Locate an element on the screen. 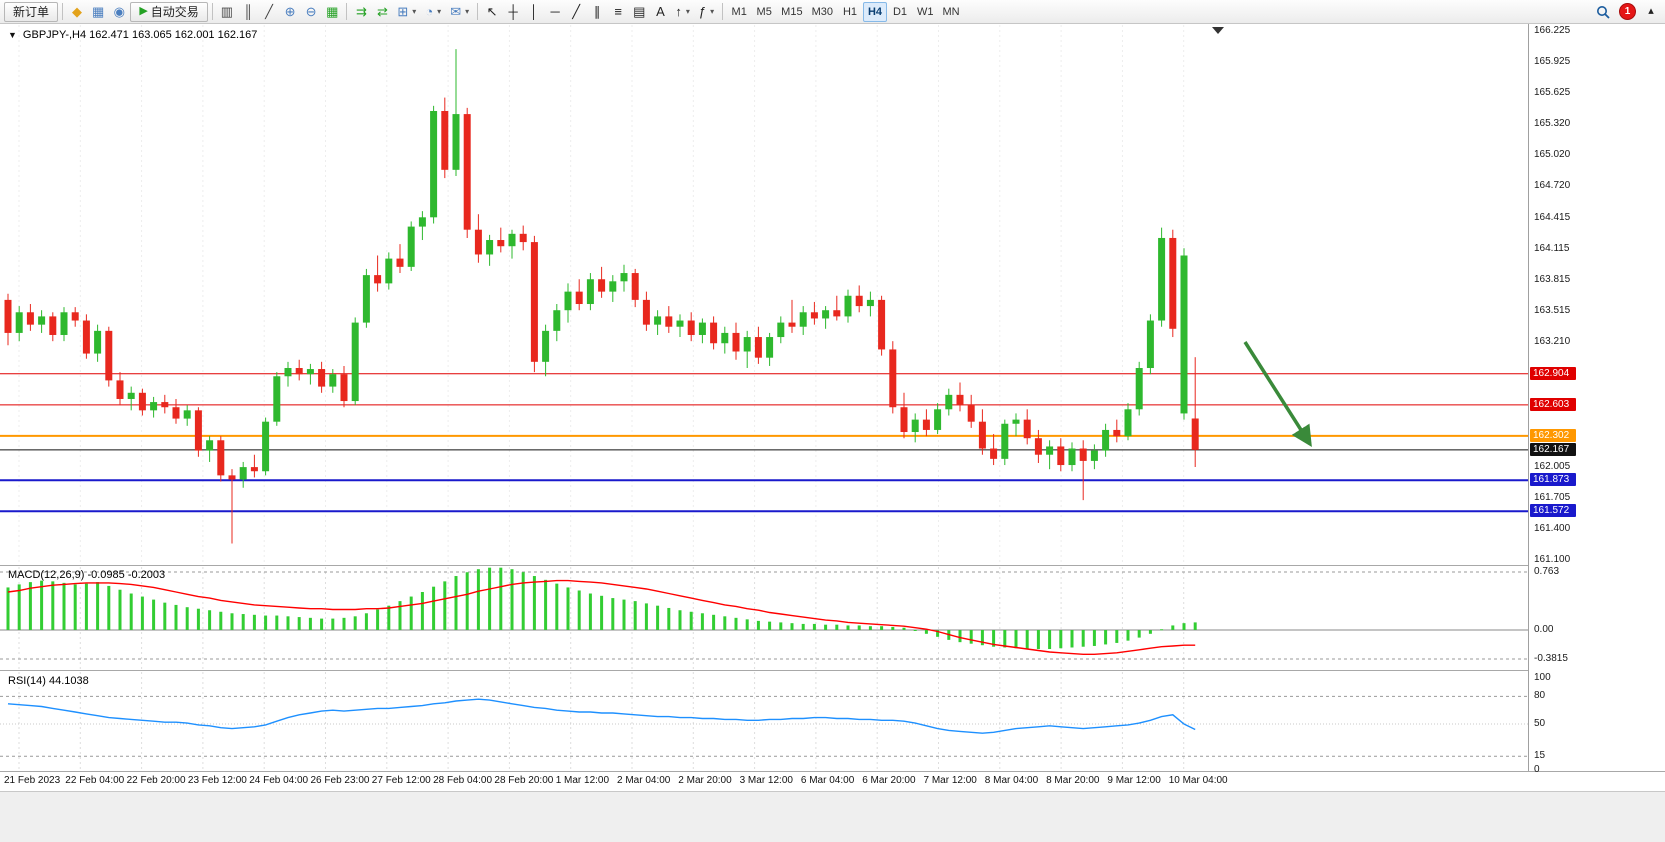 This screenshot has width=1665, height=842. arrow-annotation is located at coordinates (1277, 394).